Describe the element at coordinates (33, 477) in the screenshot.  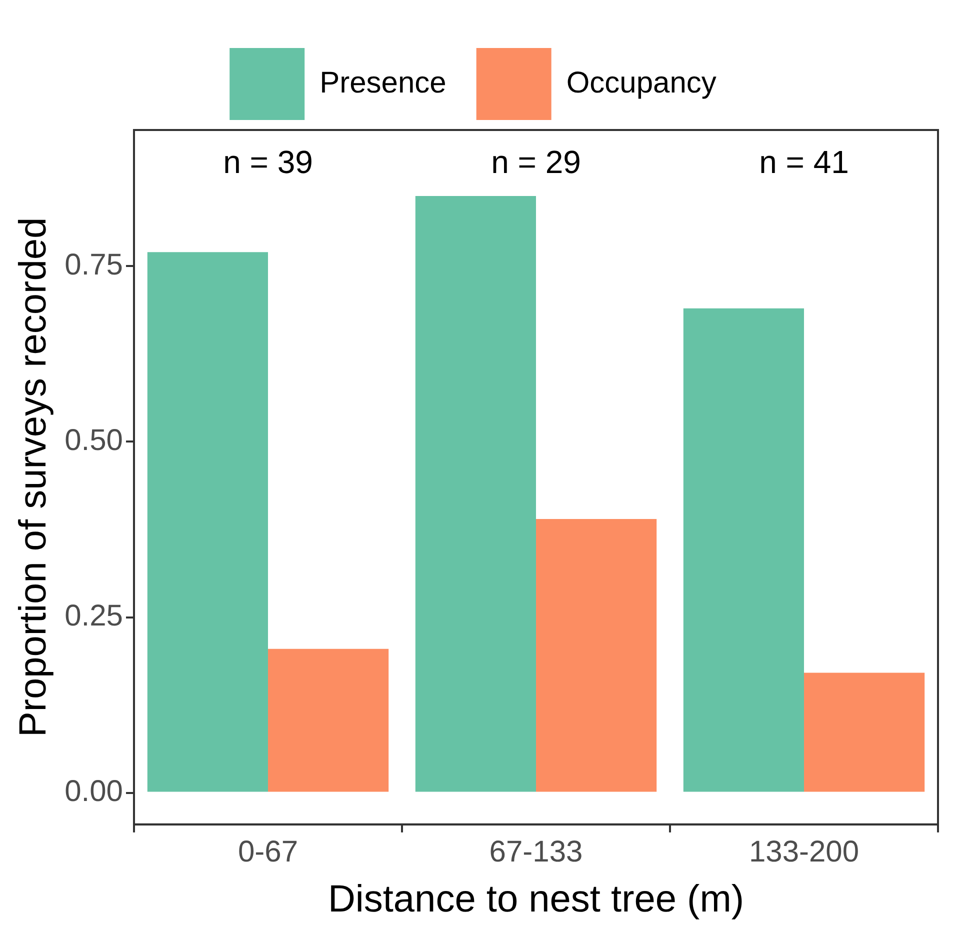
I see `y-axis-title: Proportion of surveys recorded` at that location.